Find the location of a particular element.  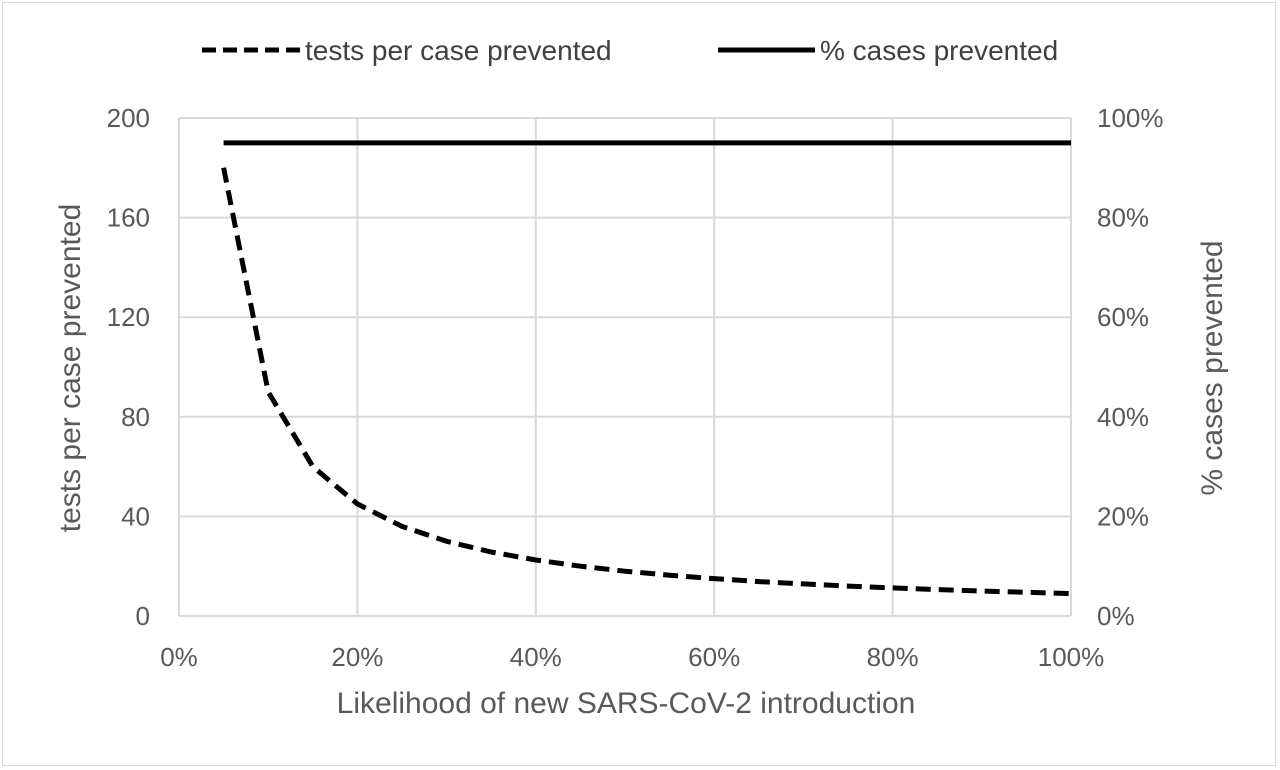

x-tick-label: 20% is located at coordinates (357, 657).